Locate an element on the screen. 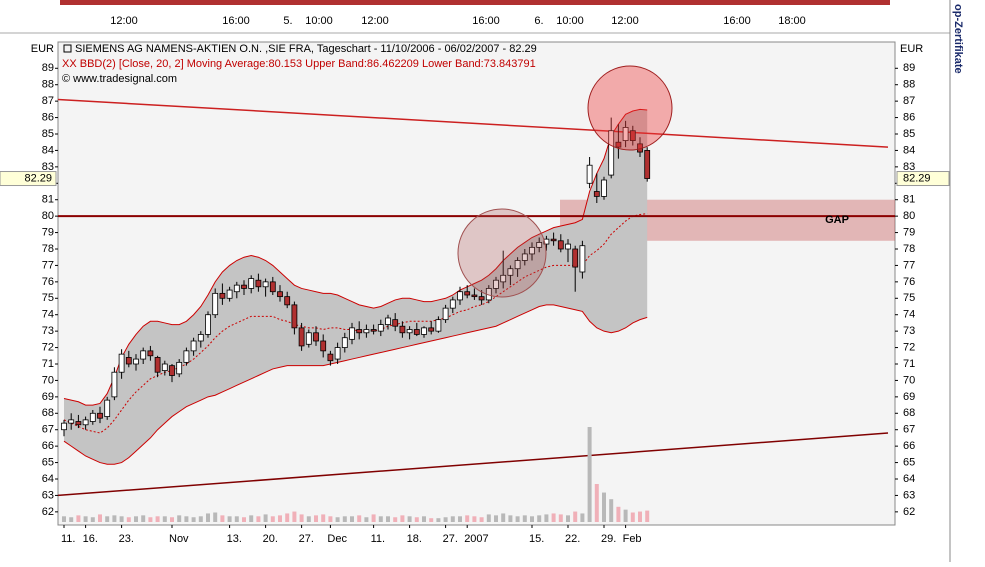  y-tick-label: 81 is located at coordinates (48, 200).